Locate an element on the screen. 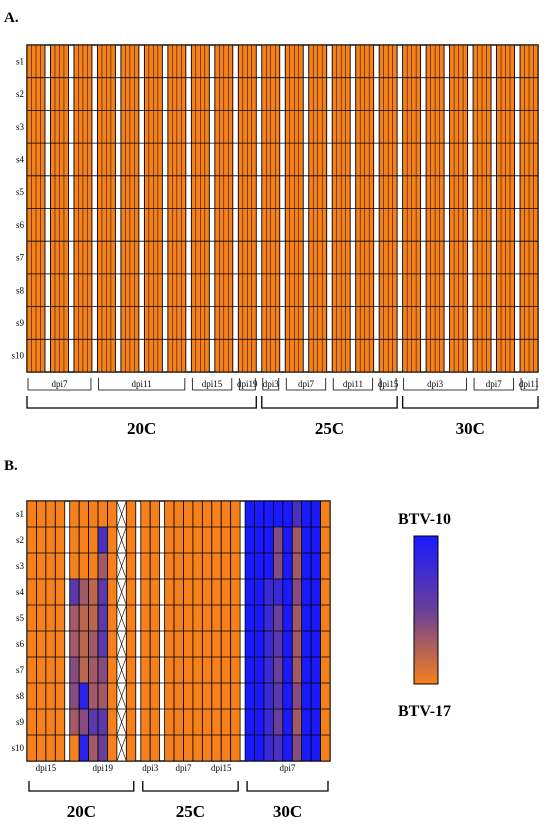 This screenshot has width=550, height=838. dpi-label: dpi15 is located at coordinates (388, 384).